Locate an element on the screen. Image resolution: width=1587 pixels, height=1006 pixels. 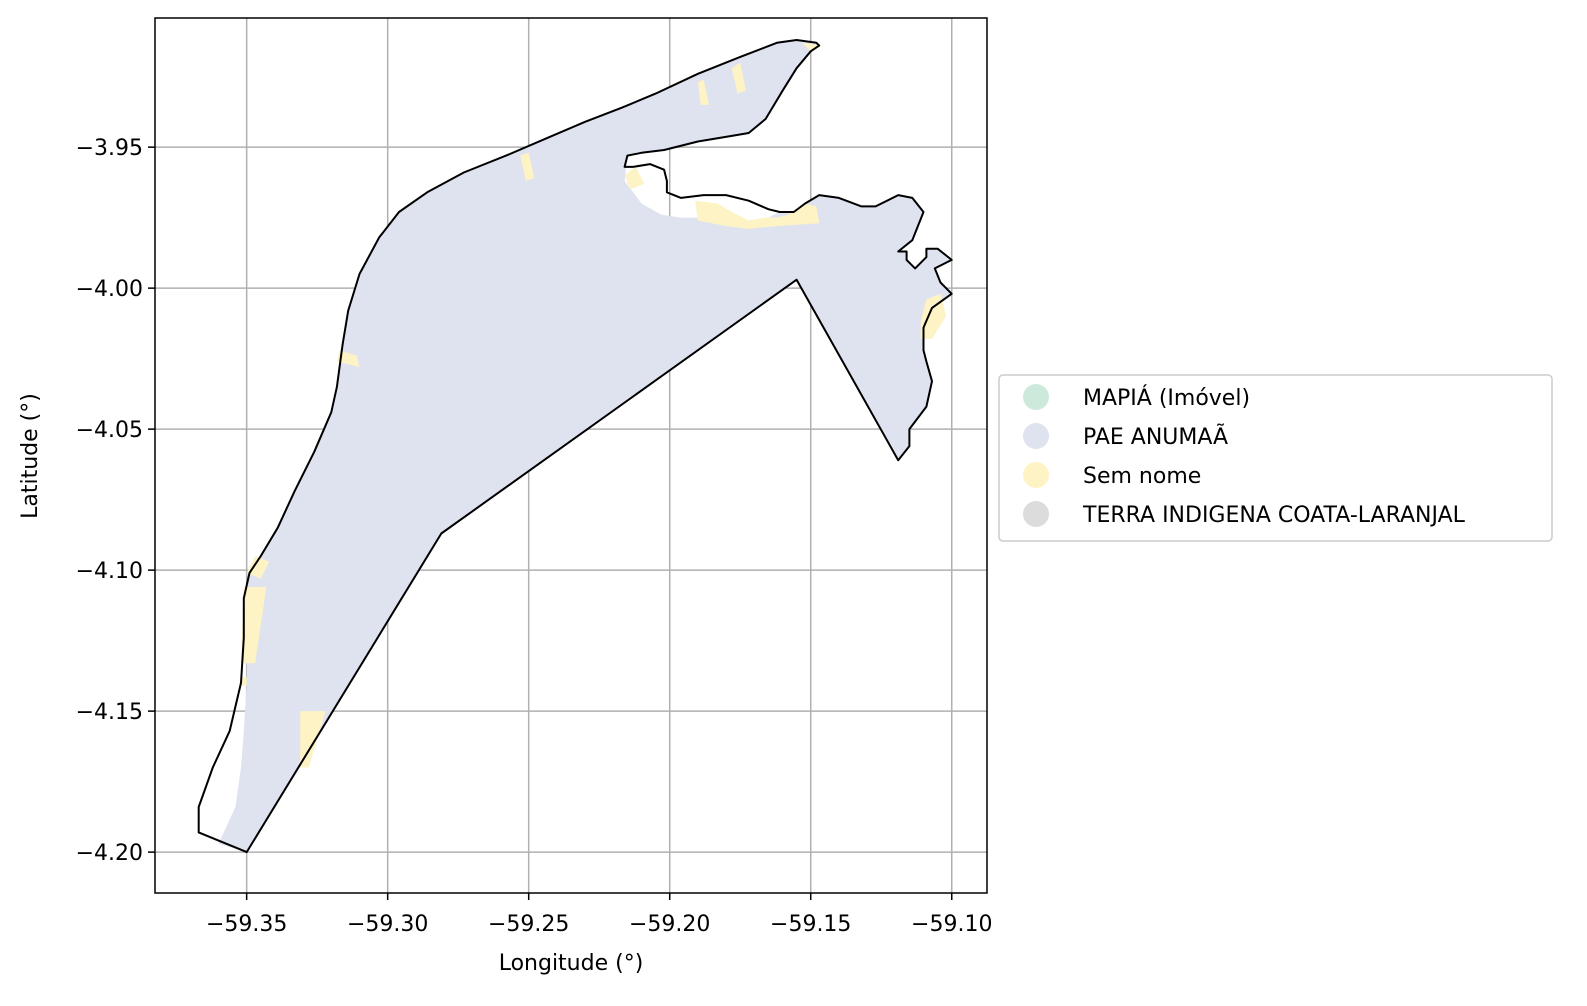
legend-label: MAPIÁ (Imóvel) is located at coordinates (1166, 398).